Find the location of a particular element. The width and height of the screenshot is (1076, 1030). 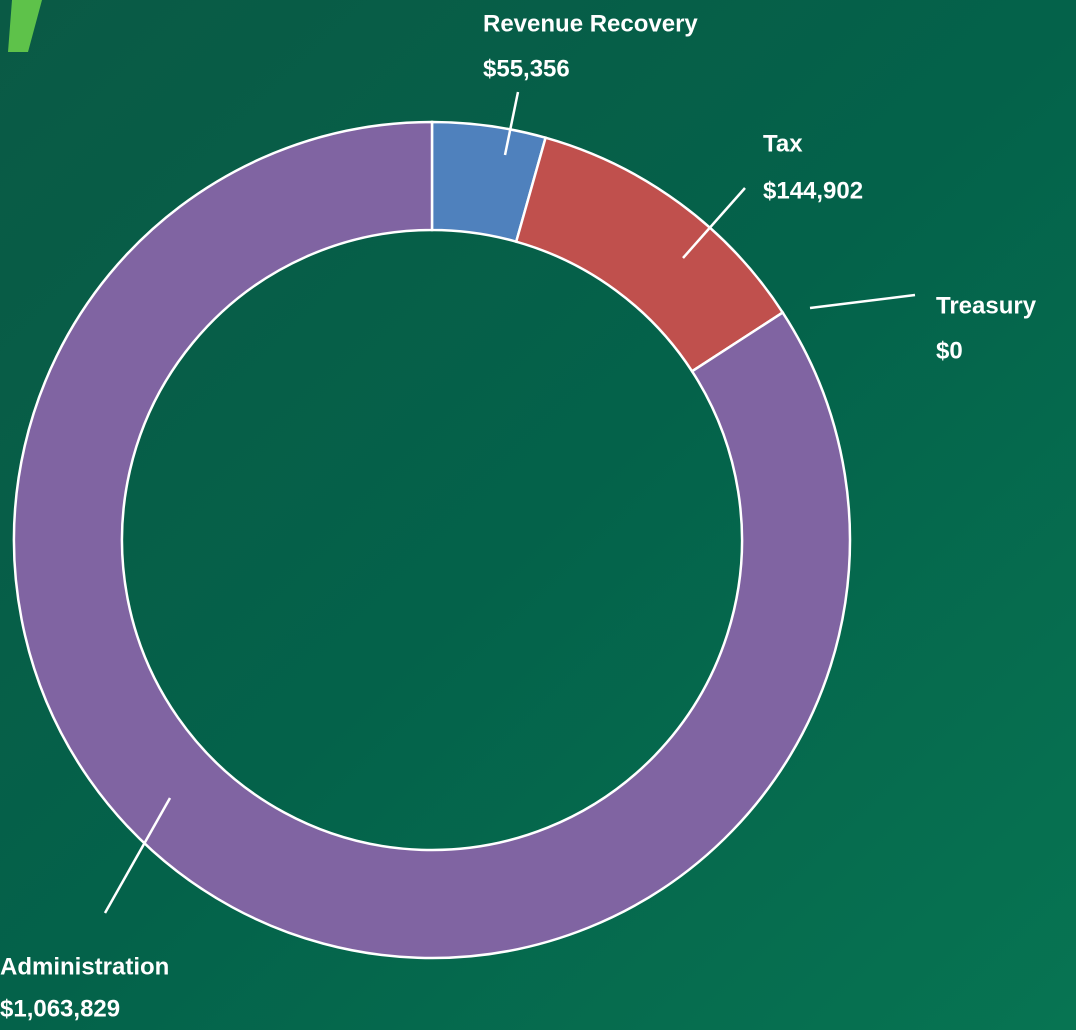

data-label-name: Revenue Recovery is located at coordinates (590, 23).